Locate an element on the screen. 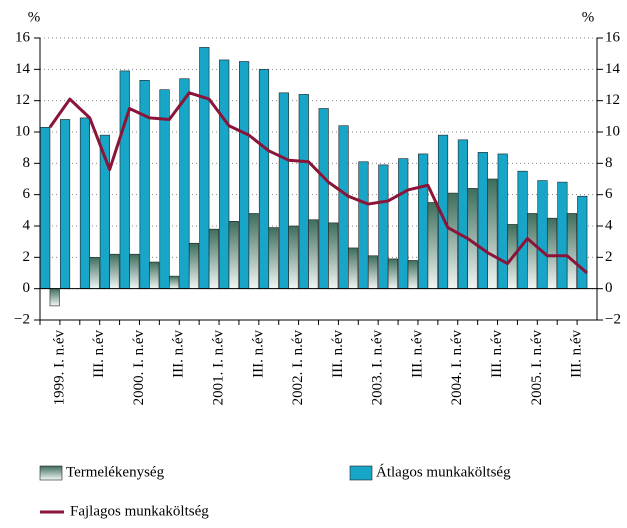 Image resolution: width=627 pixels, height=528 pixels. x-tick-label: 2000. I. n.év is located at coordinates (139, 368).